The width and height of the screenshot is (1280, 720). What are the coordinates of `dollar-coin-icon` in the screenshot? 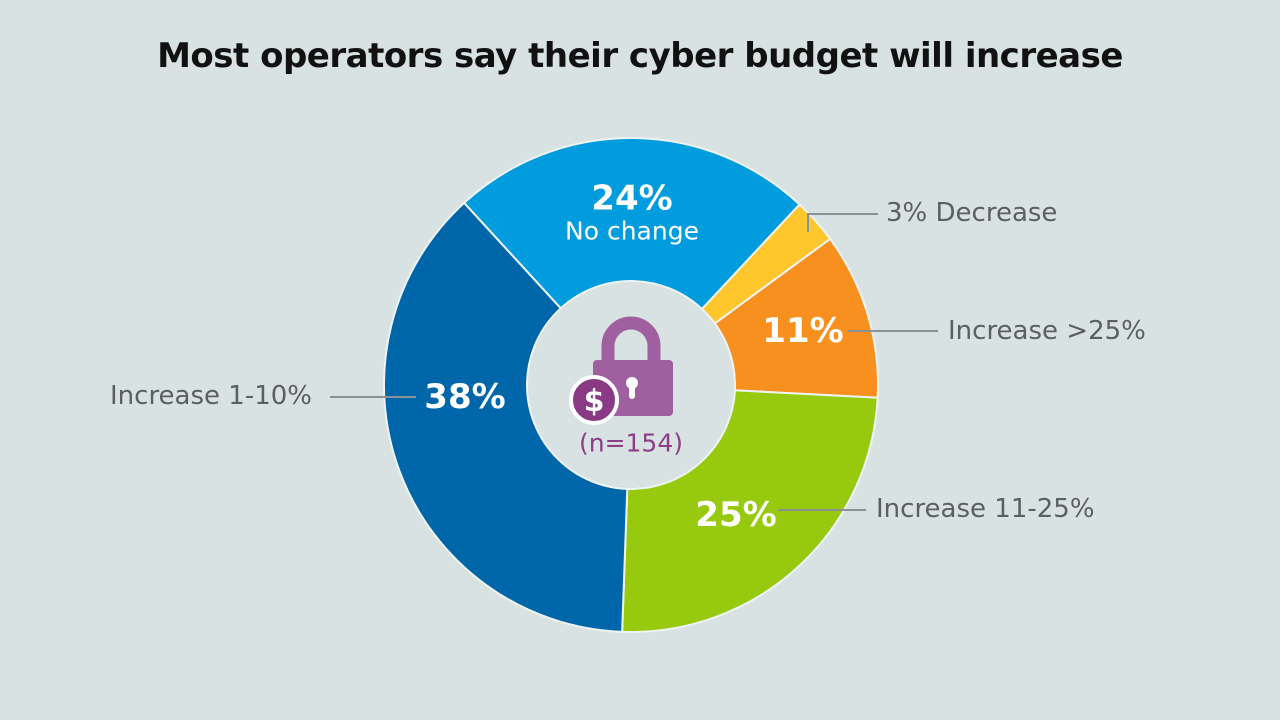 It's located at (594, 400).